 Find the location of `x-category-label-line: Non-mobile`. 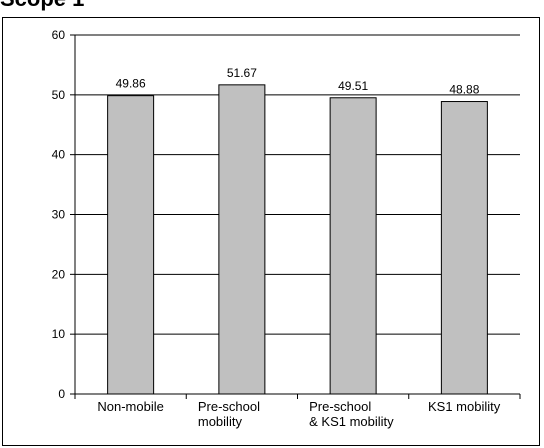

x-category-label-line: Non-mobile is located at coordinates (130, 406).